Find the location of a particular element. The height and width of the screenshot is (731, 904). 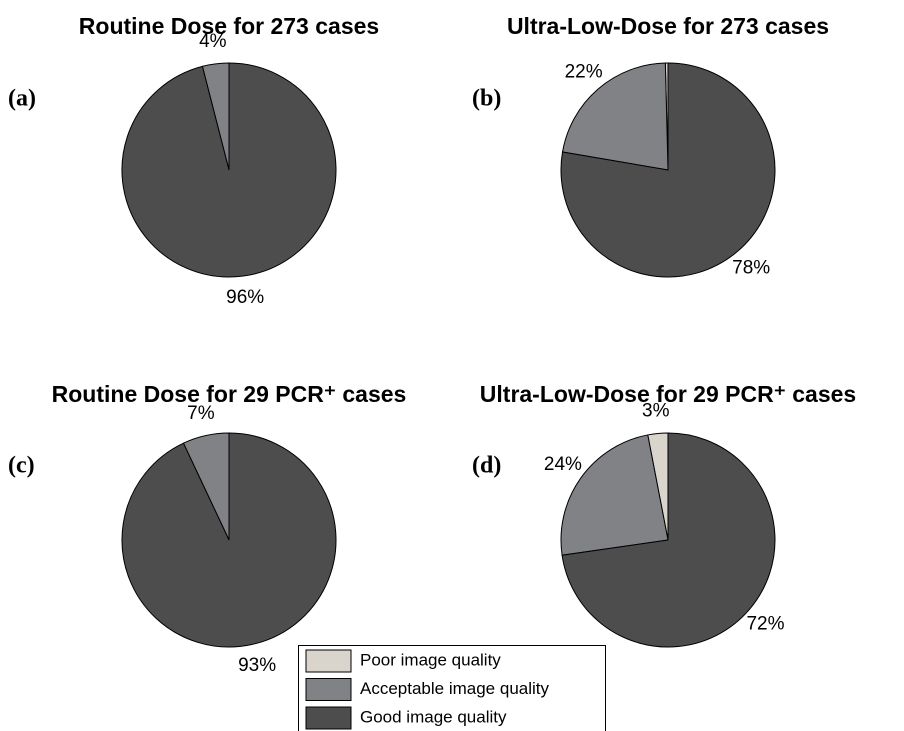

value-label: 7% is located at coordinates (201, 413).